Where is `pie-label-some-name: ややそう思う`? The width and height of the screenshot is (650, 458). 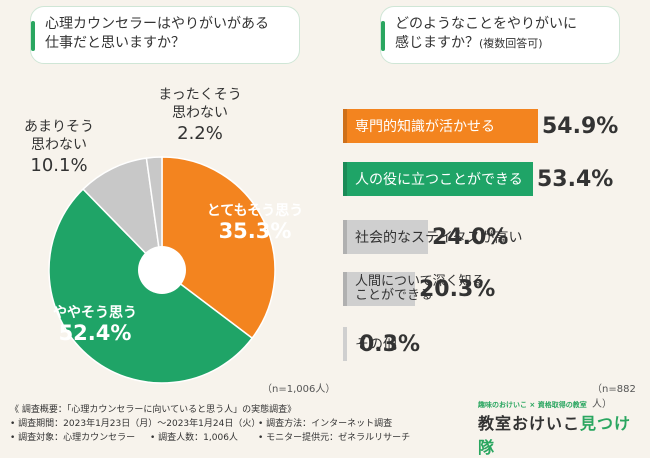
pie-label-some-name: ややそう思う is located at coordinates (95, 313).